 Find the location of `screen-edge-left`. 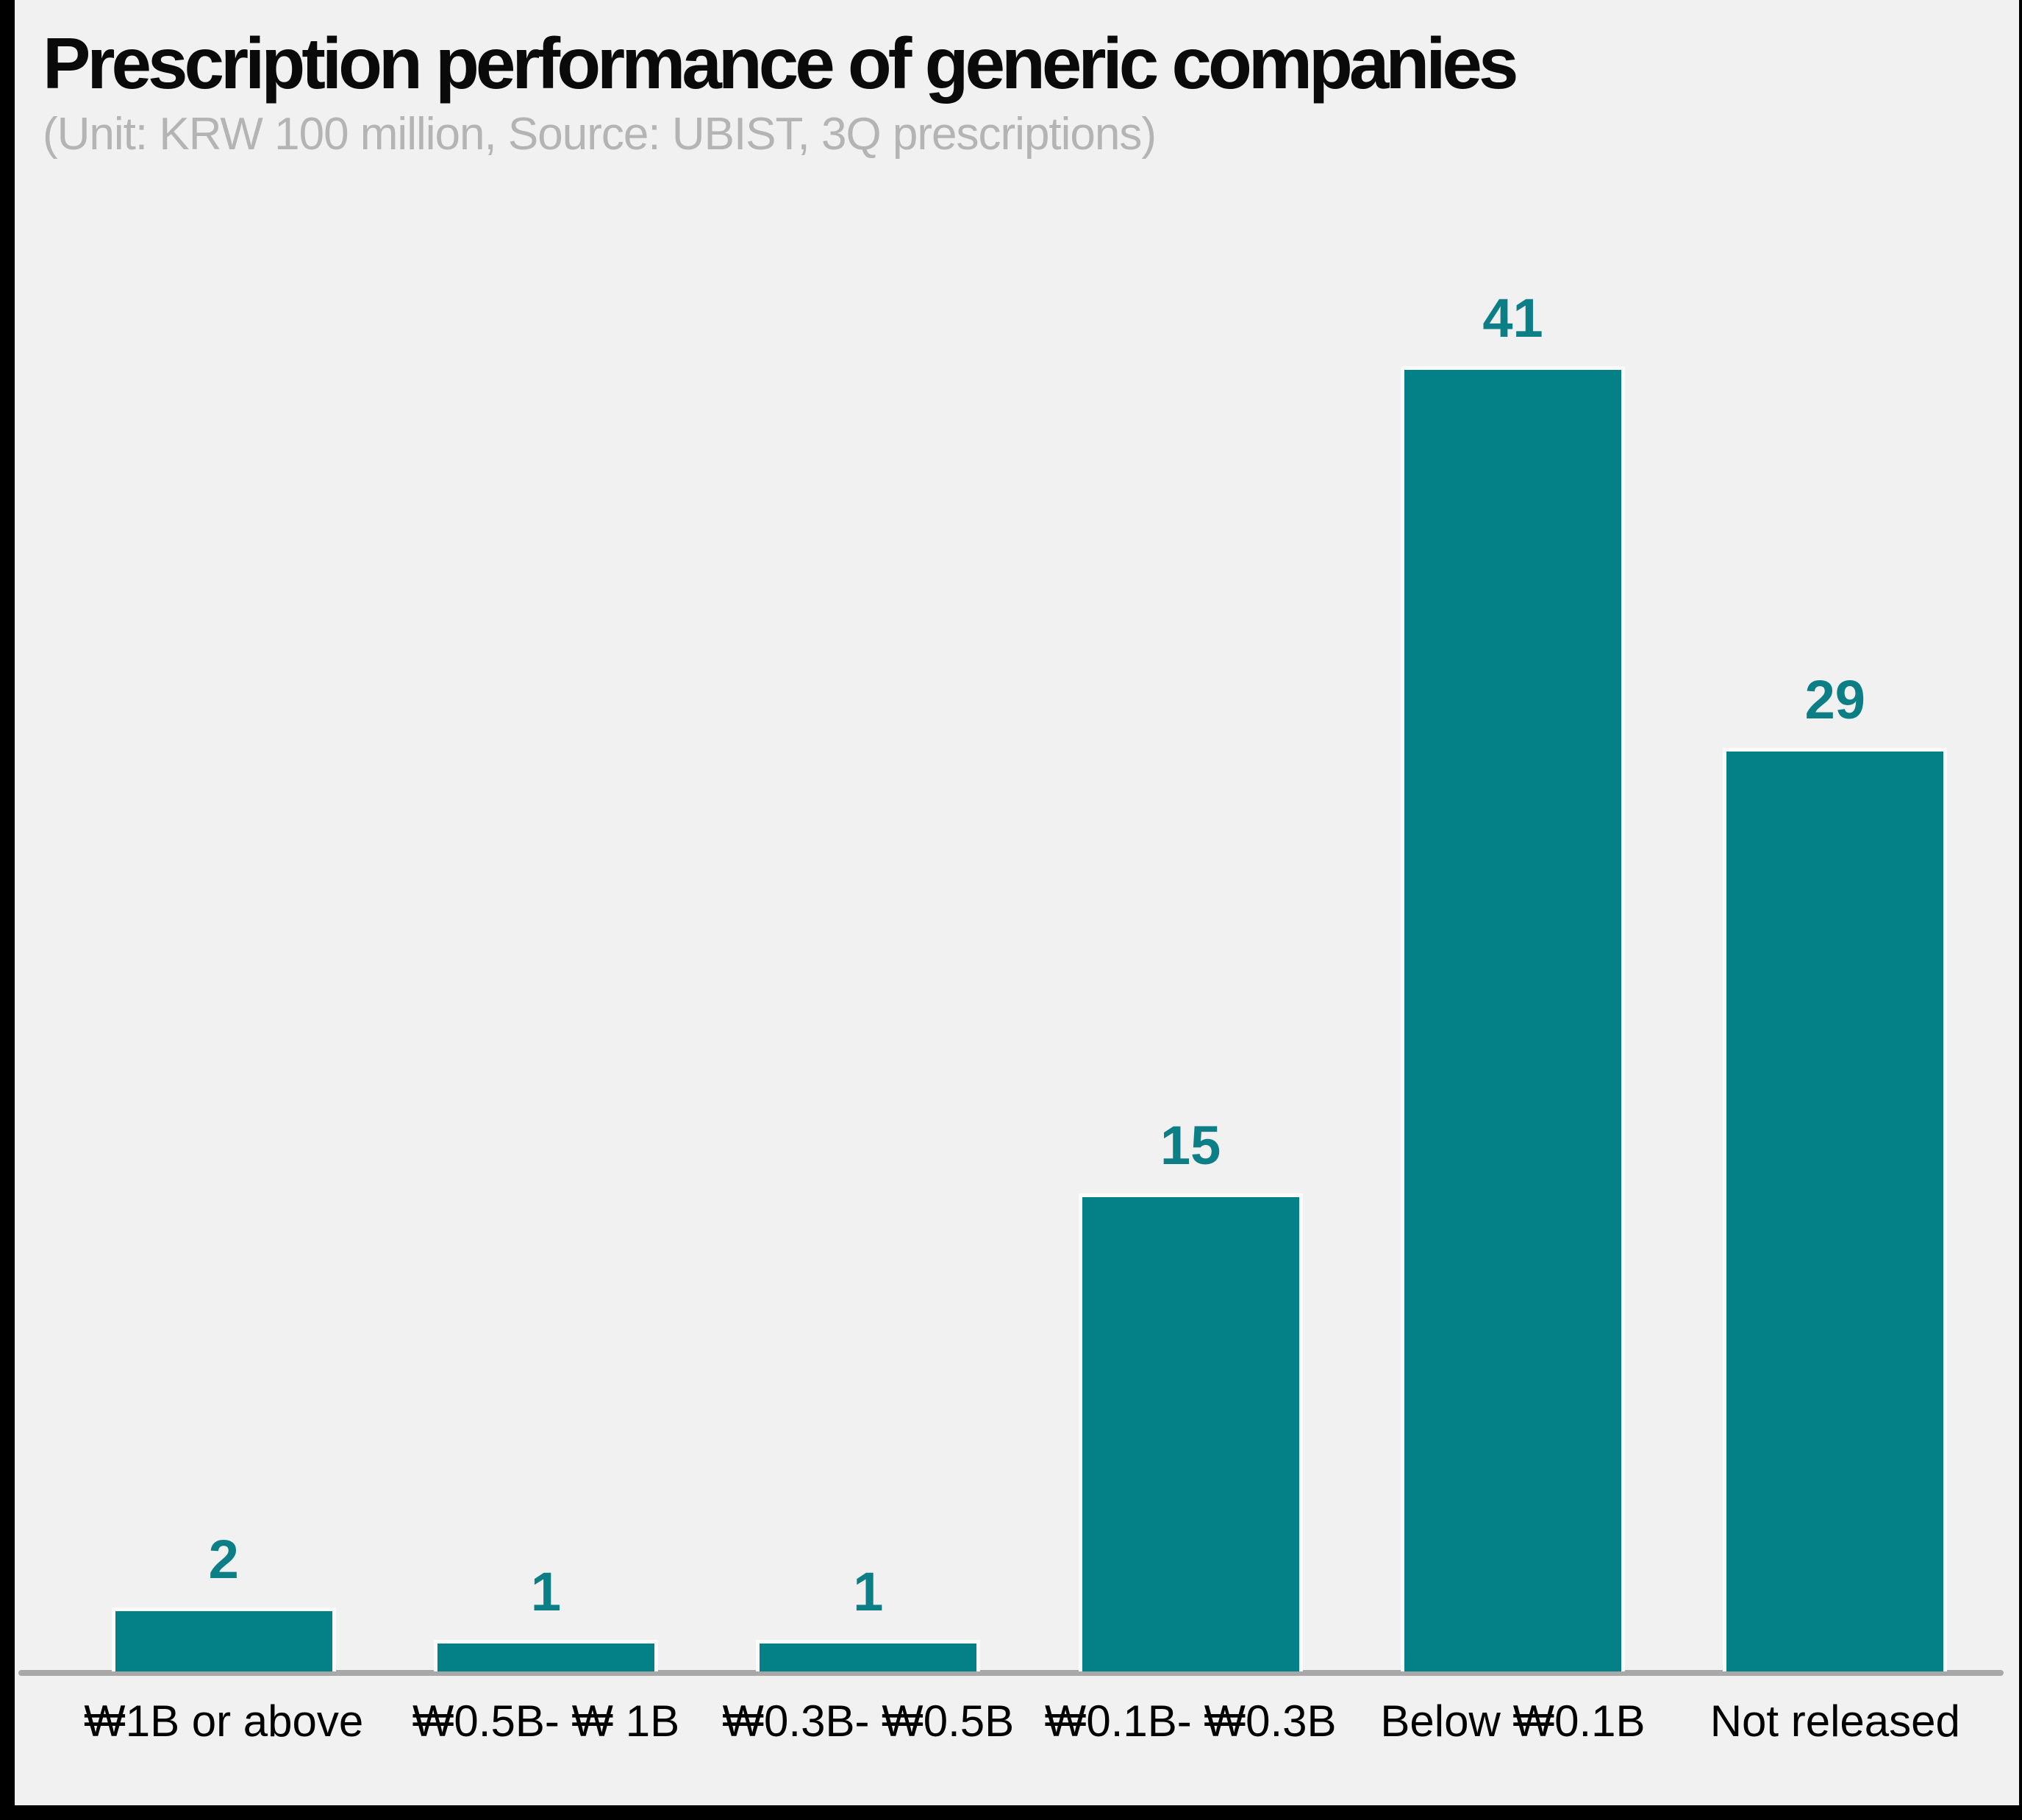

screen-edge-left is located at coordinates (8, 910).